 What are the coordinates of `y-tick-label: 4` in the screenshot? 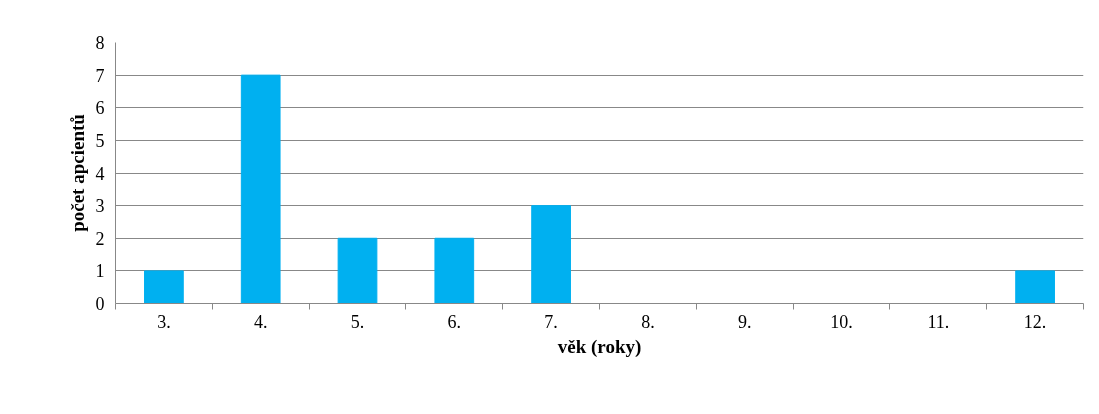 It's located at (100, 173).